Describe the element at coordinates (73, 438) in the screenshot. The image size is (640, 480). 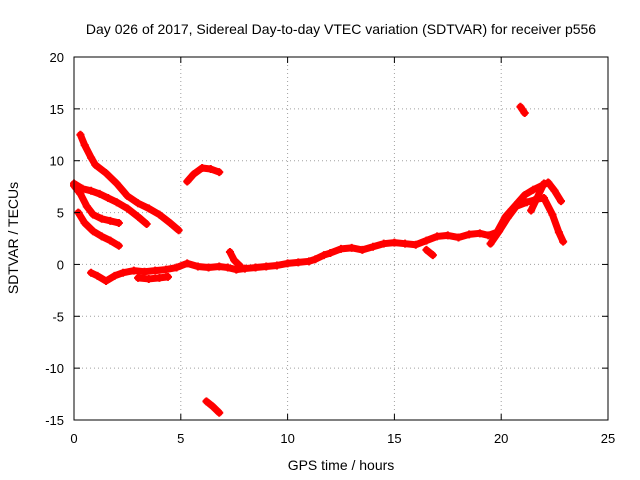
I see `x-tick-label: 0` at that location.